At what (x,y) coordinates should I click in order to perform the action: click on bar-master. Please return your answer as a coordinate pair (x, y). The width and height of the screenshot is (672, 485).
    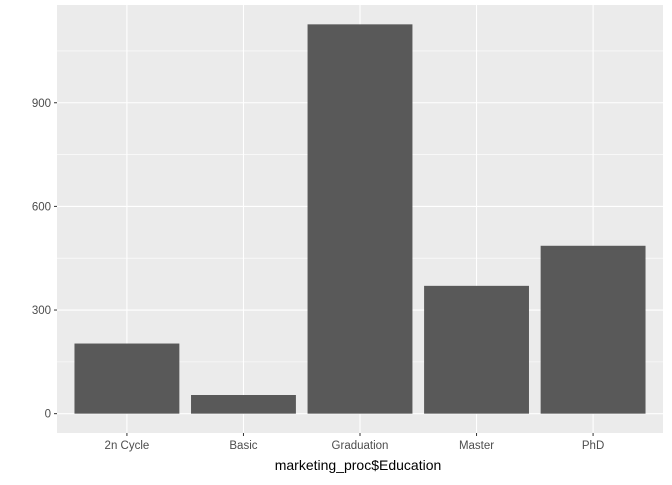
    Looking at the image, I should click on (476, 349).